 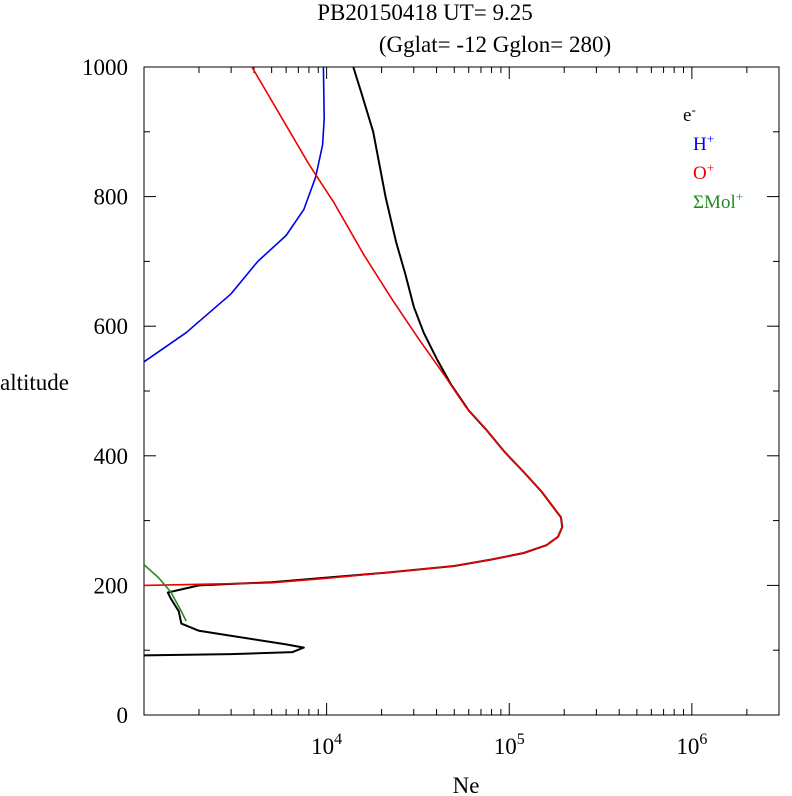 I want to click on chart-title-line1: PB20150418 UT= 9.25, so click(x=425, y=12).